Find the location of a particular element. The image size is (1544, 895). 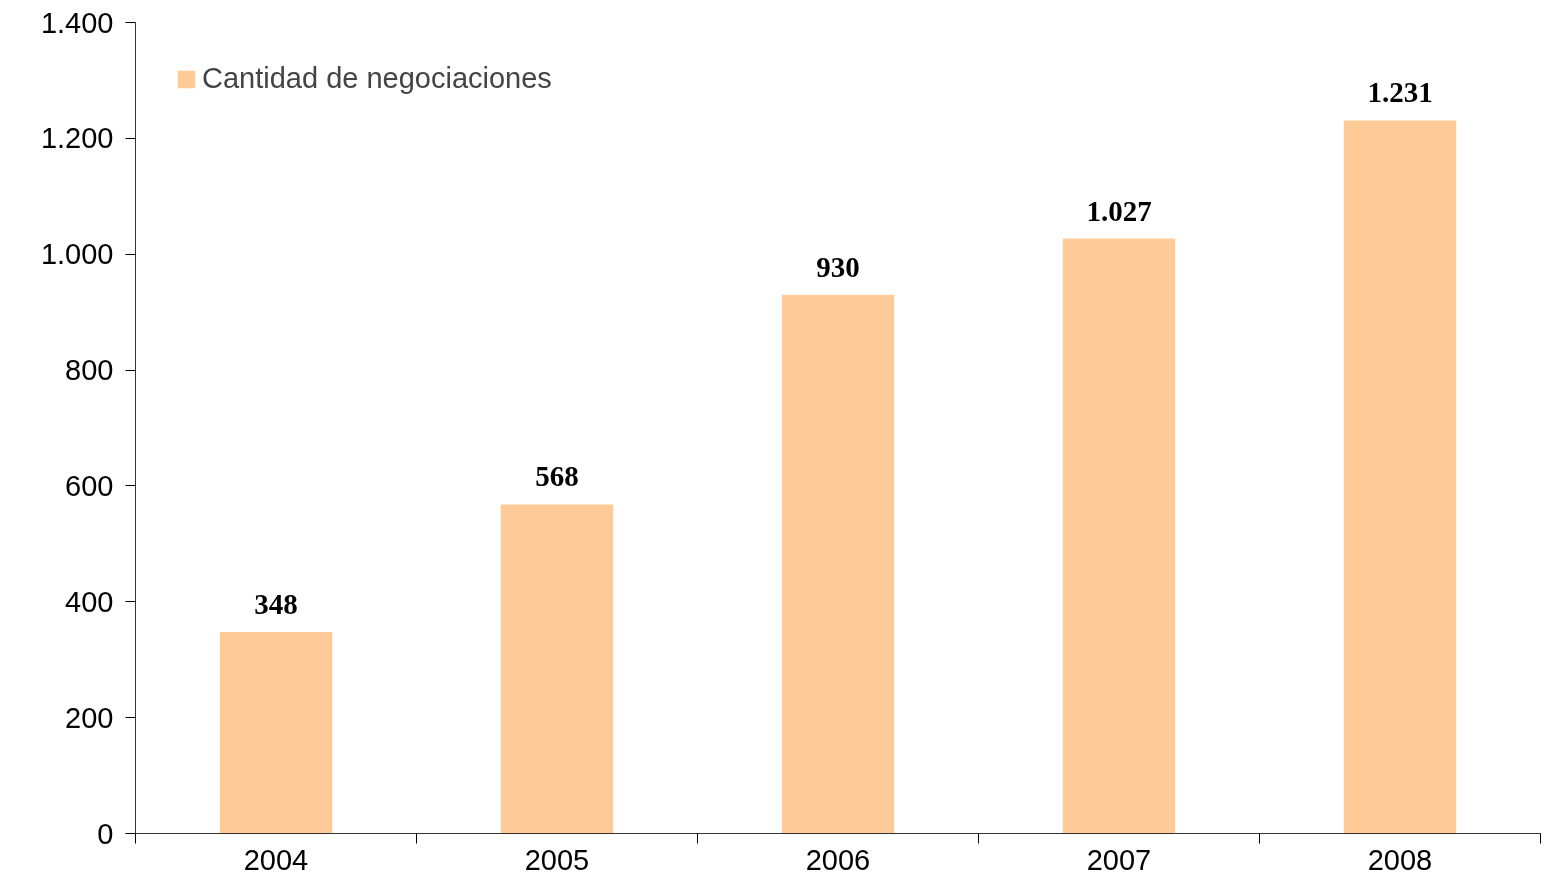

y-tick-label: 1.000 is located at coordinates (77, 254).